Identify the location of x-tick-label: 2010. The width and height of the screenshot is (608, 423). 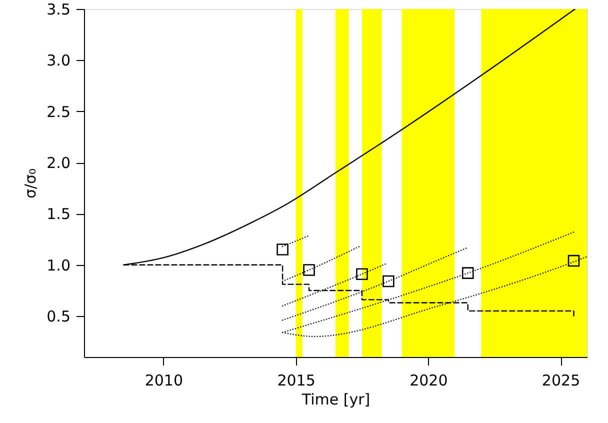
(164, 381).